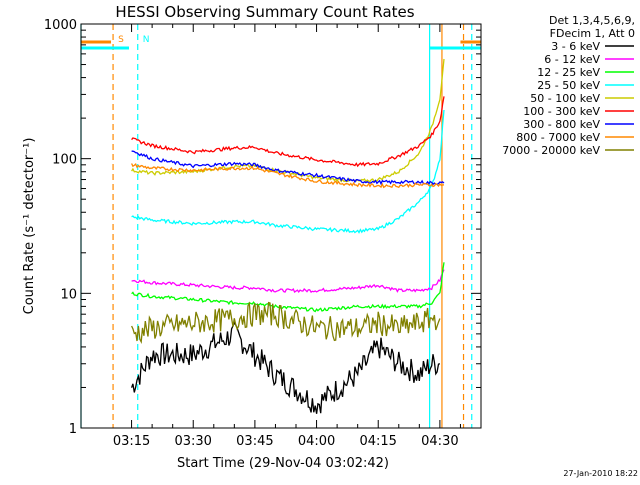 The width and height of the screenshot is (640, 485). I want to click on legend-label: 25 - 50 keV, so click(568, 85).